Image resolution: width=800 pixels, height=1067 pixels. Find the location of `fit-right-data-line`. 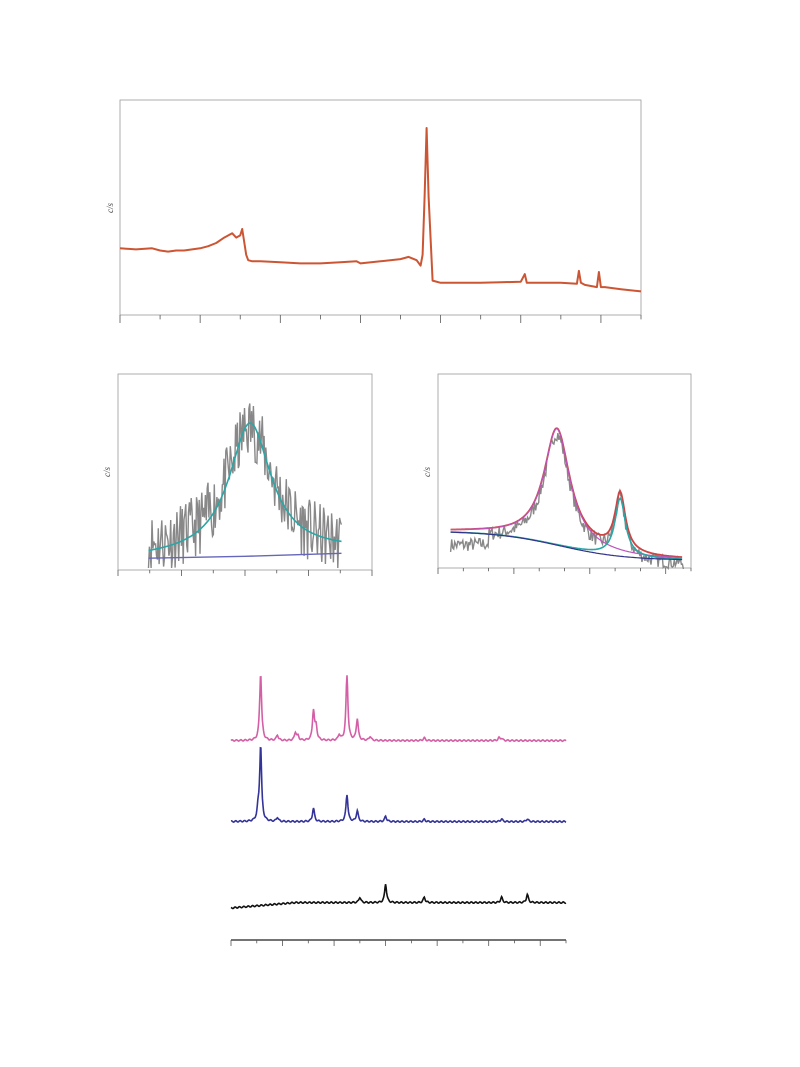

fit-right-data-line is located at coordinates (567, 501).